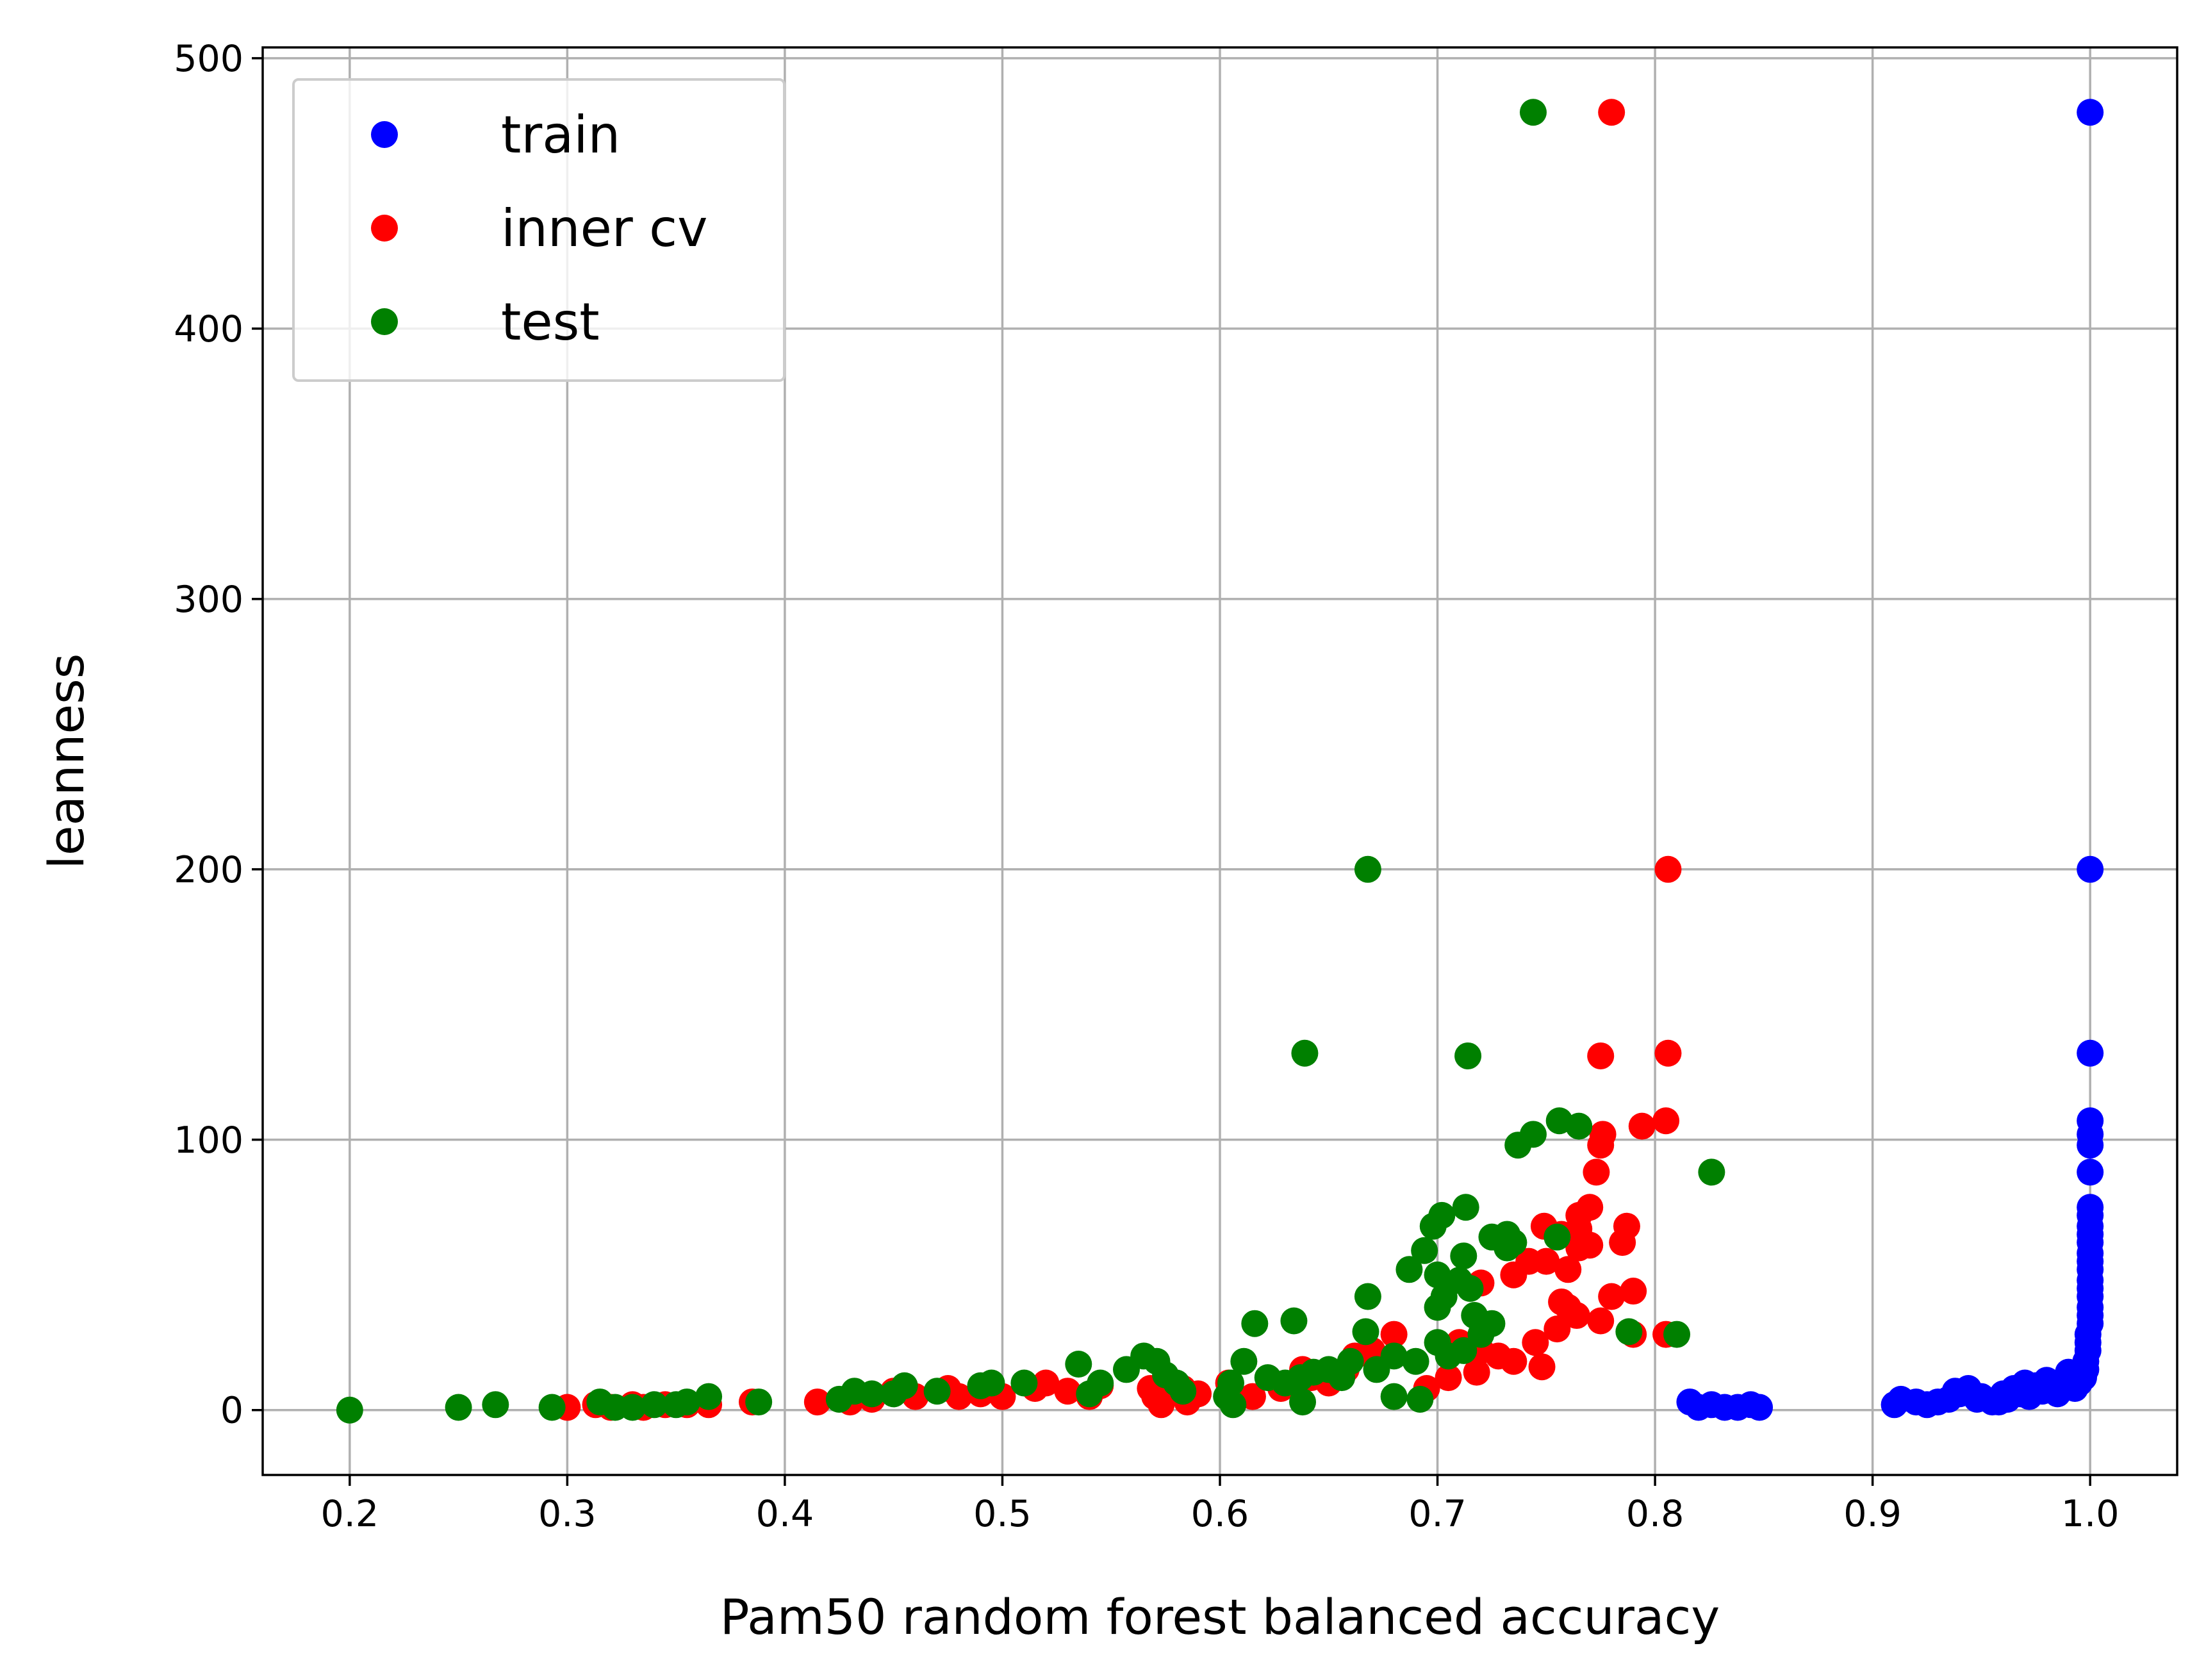 The image size is (2206, 1680). I want to click on legend-label: train, so click(560, 135).